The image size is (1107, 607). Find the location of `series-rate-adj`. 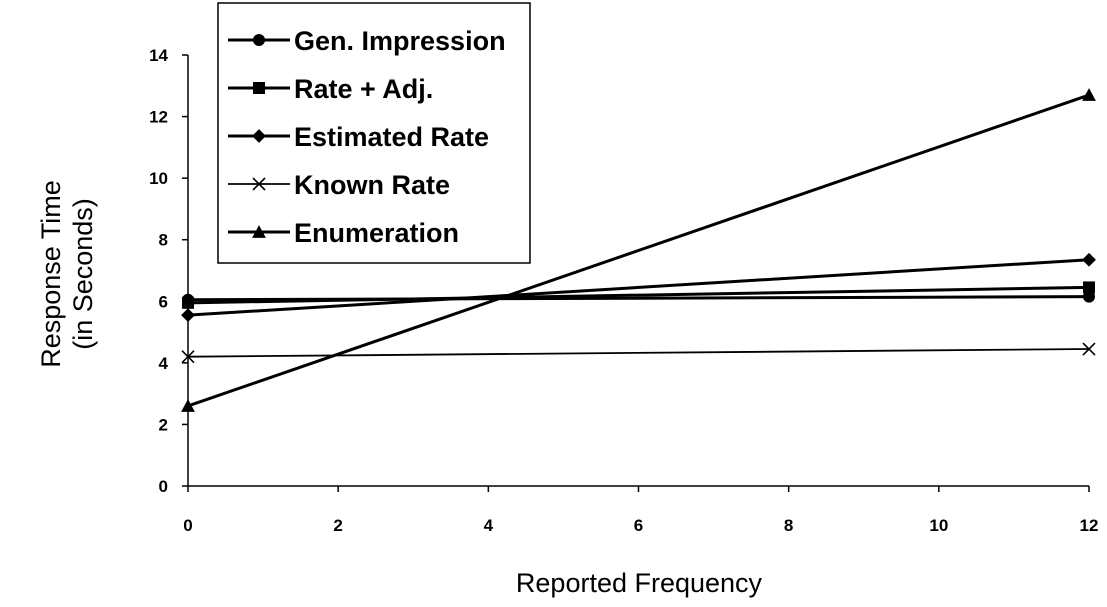

series-rate-adj is located at coordinates (638, 295).